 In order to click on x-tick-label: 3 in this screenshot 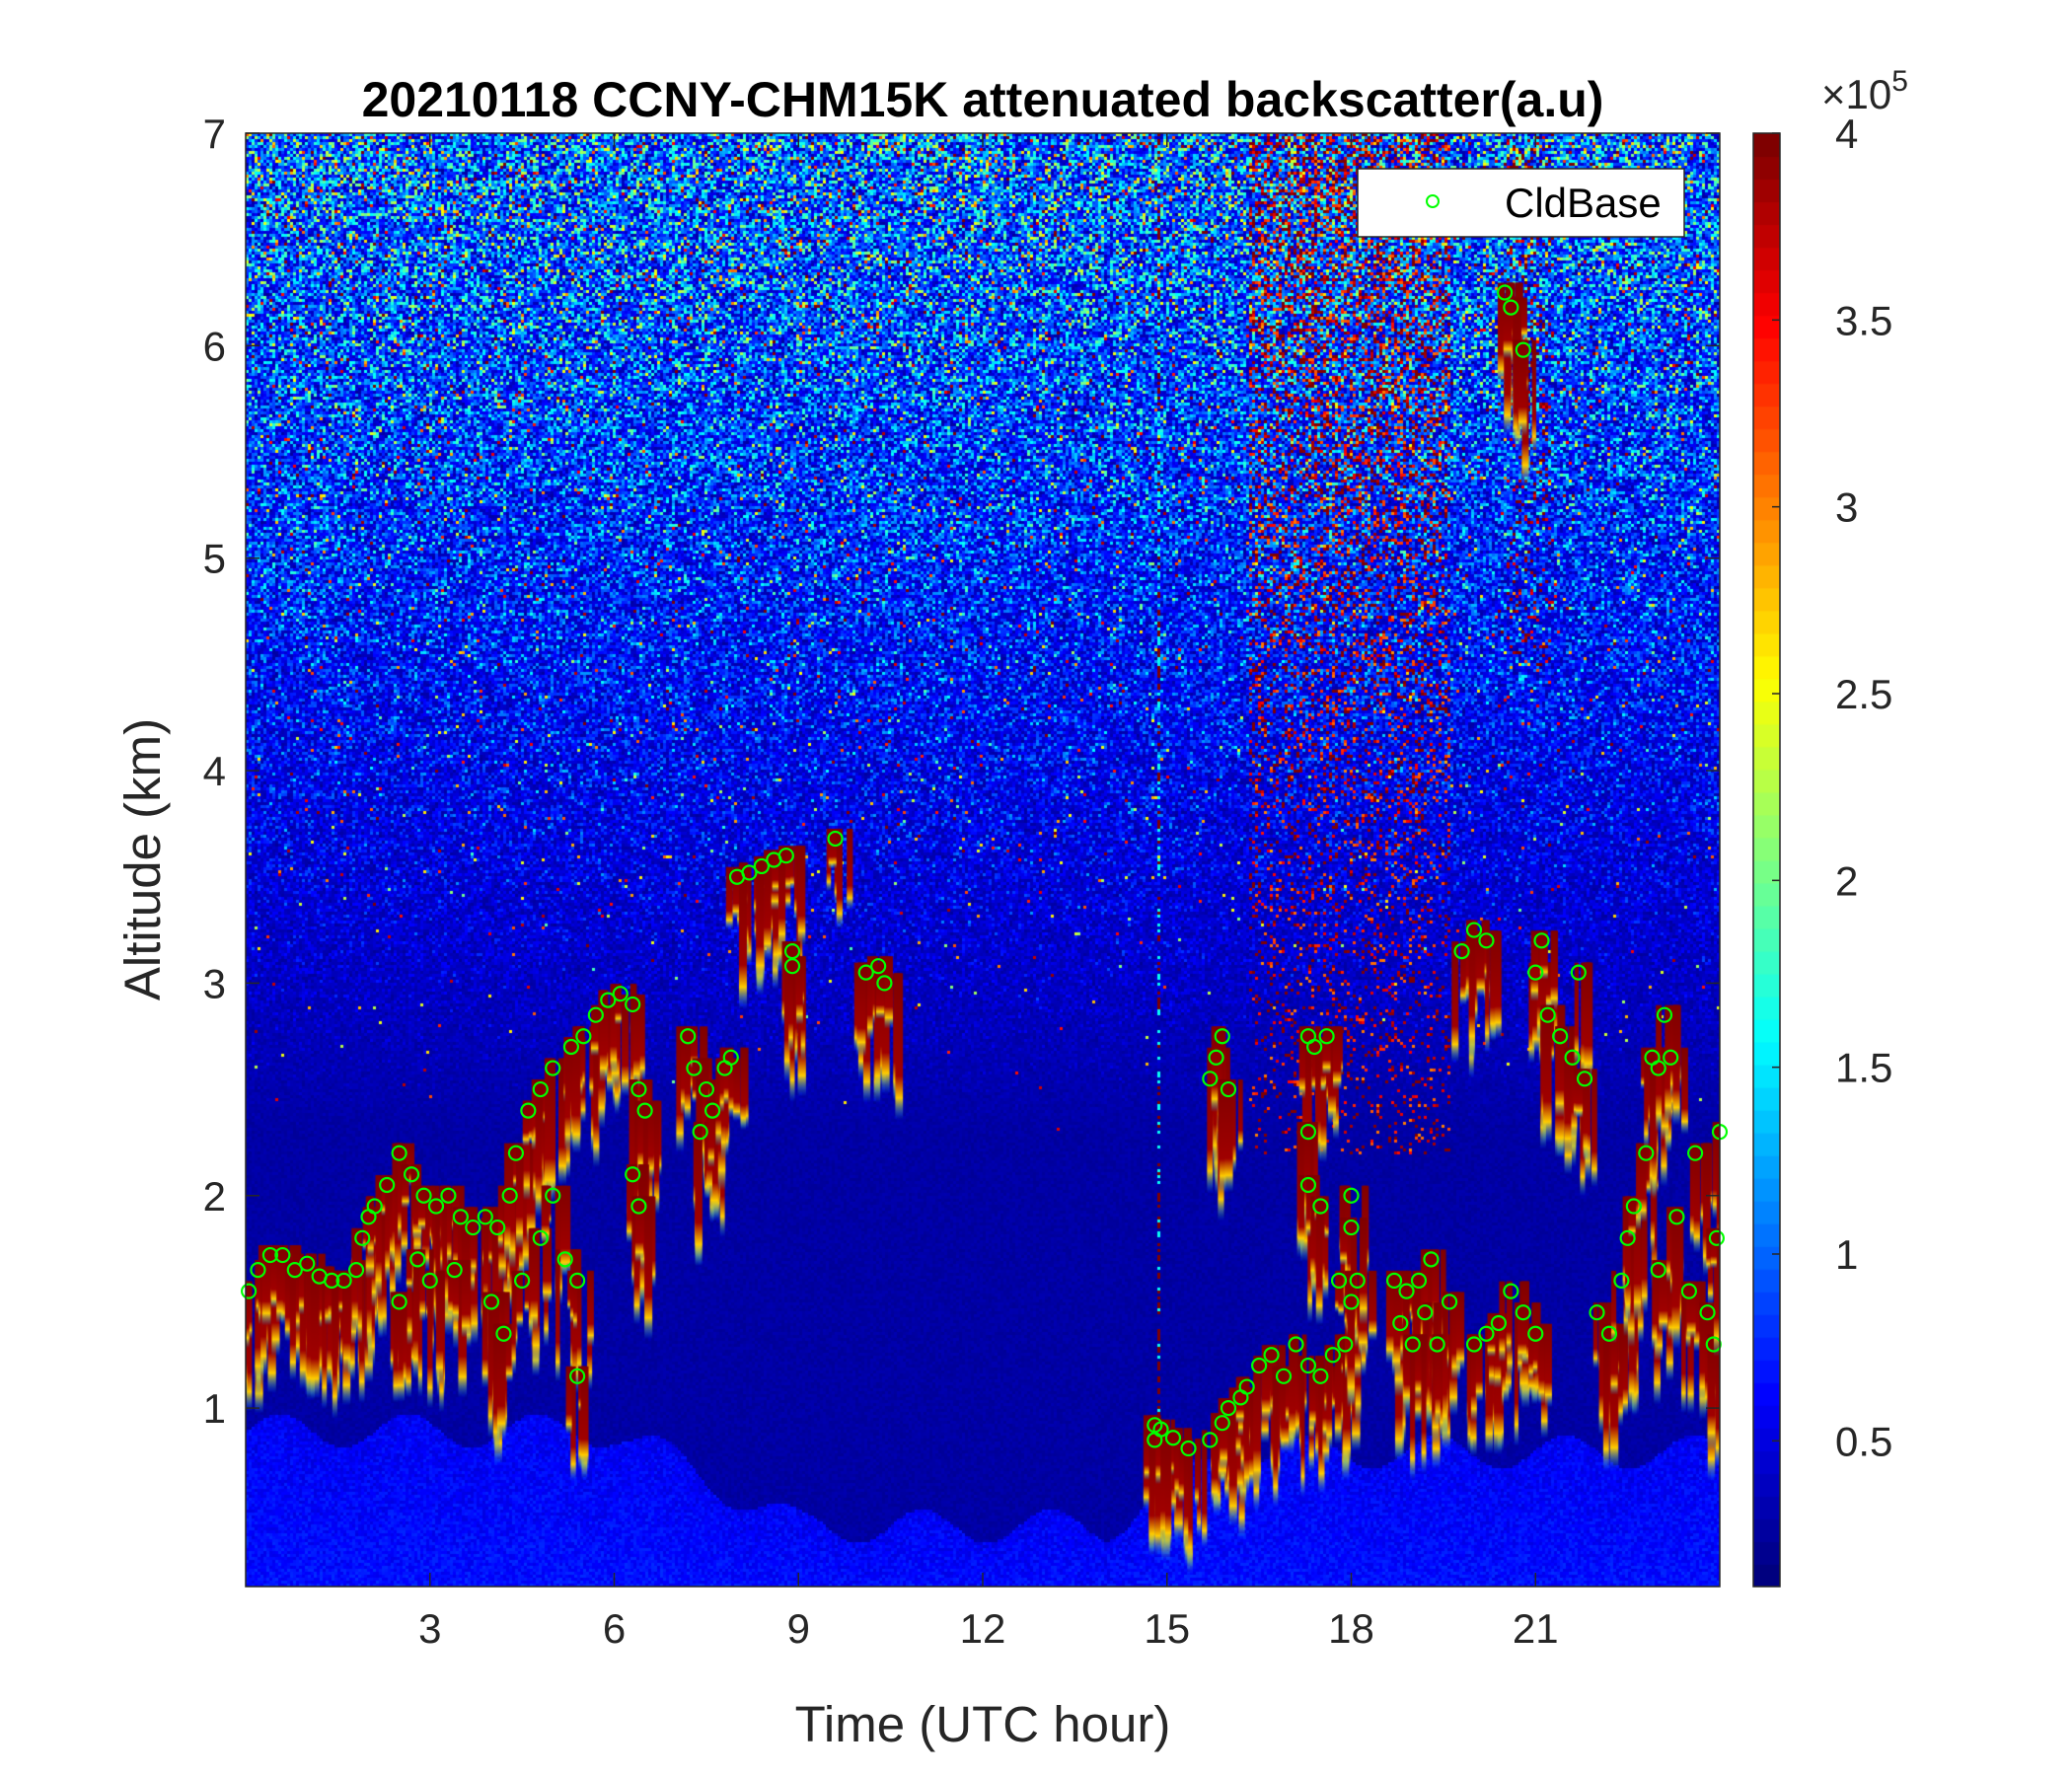, I will do `click(429, 1629)`.